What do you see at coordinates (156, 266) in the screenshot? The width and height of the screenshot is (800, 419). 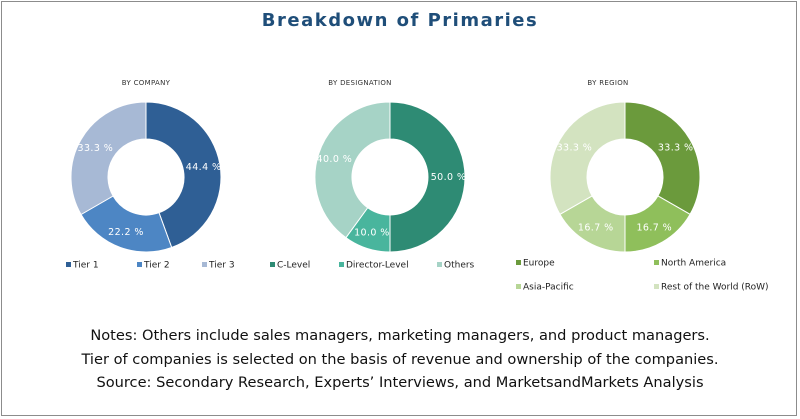 I see `company-legend-label: Tier 2` at bounding box center [156, 266].